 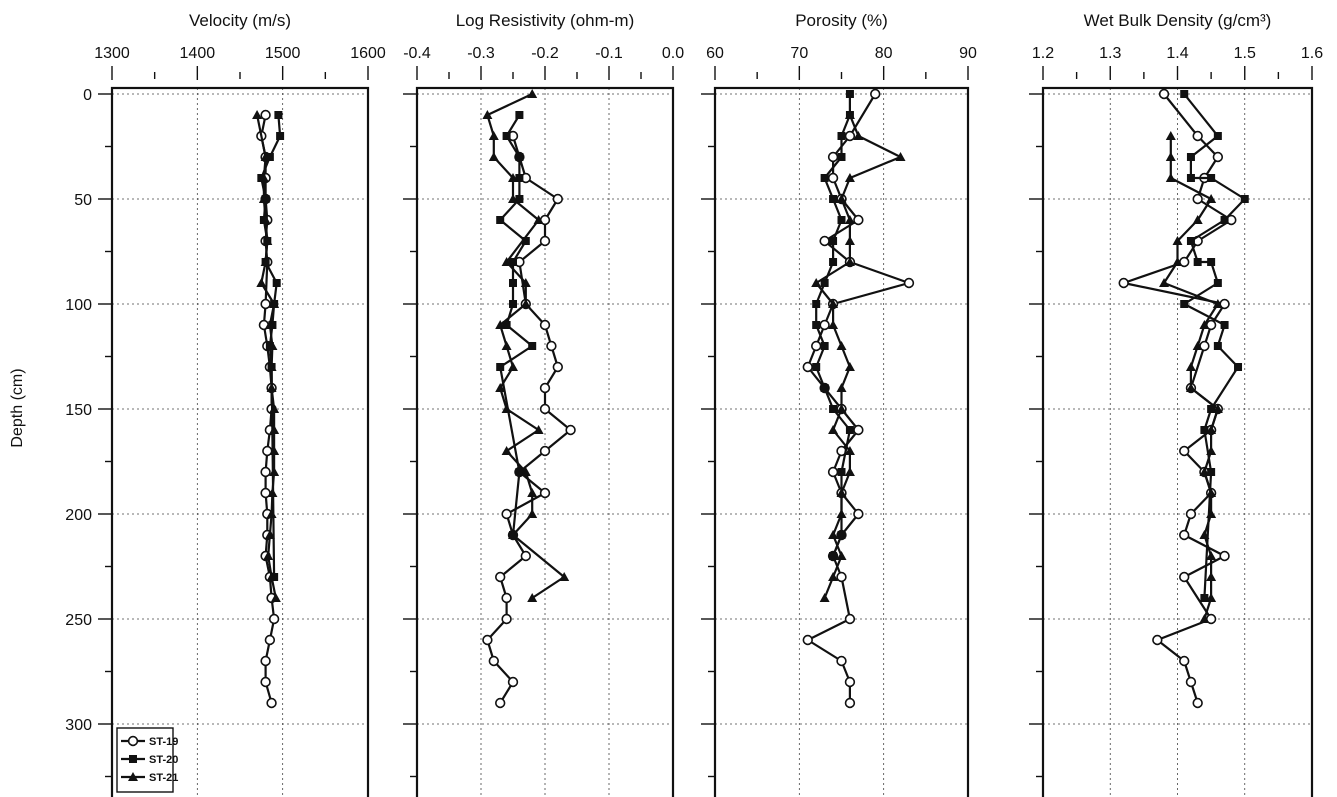 I want to click on x-tick-label: -0.2, so click(x=545, y=53).